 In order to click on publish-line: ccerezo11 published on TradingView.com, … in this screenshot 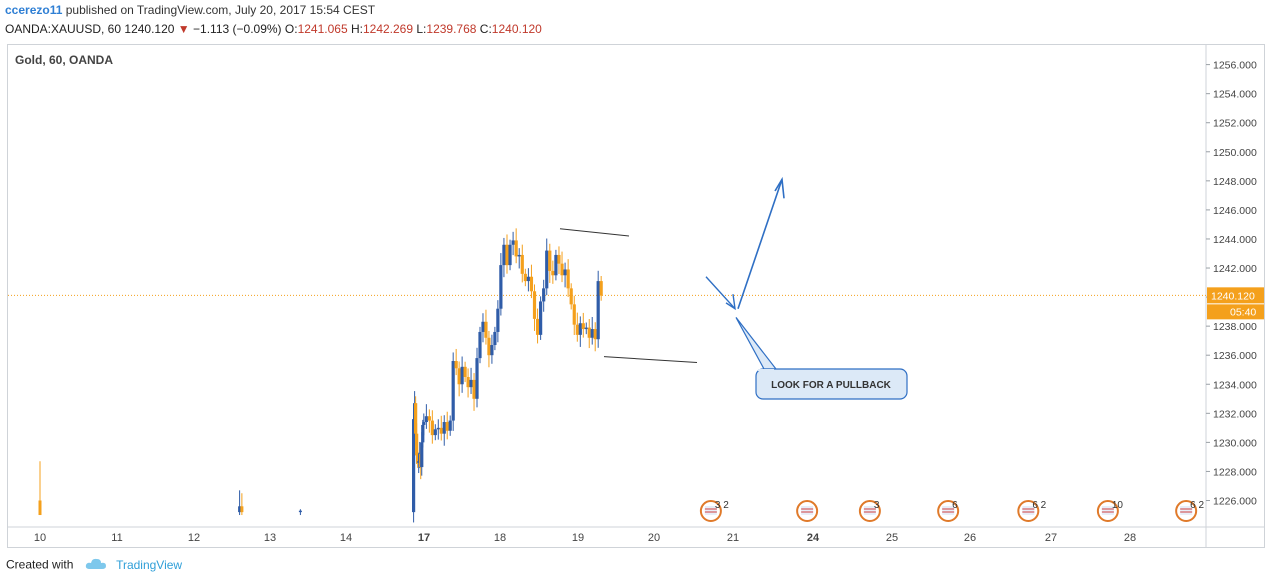, I will do `click(190, 10)`.